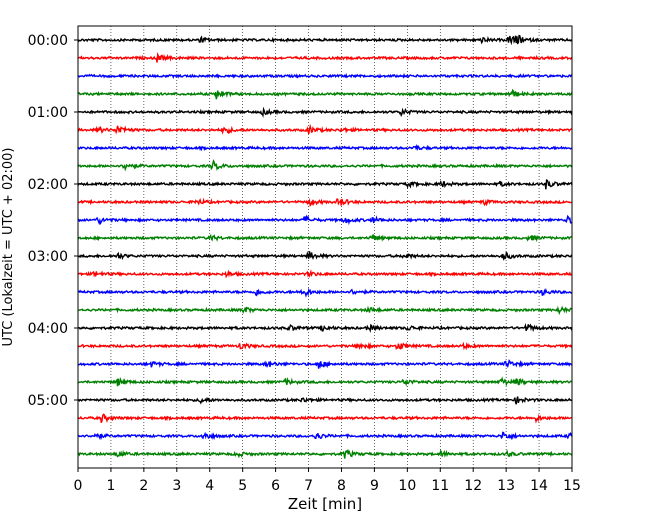 Image resolution: width=650 pixels, height=520 pixels. Describe the element at coordinates (325, 504) in the screenshot. I see `x-axis-title: Zeit [min]` at that location.